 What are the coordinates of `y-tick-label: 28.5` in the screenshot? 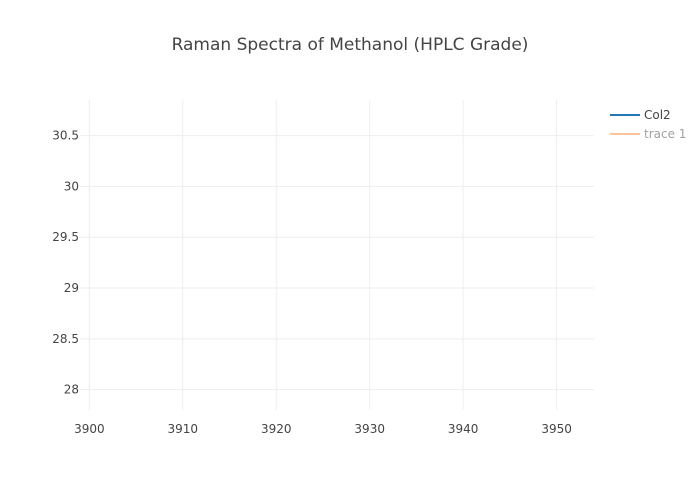 It's located at (65, 339).